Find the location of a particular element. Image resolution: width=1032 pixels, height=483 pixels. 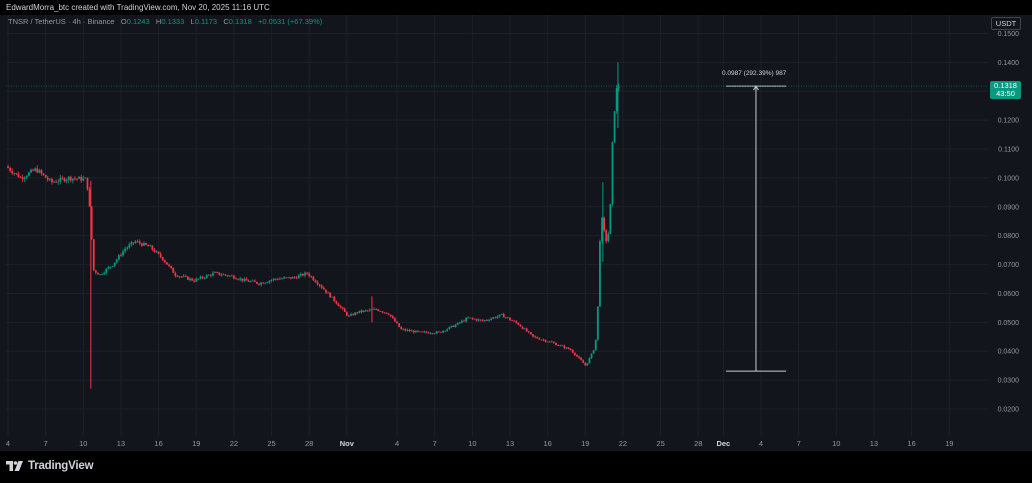

x-tick-label: 16 is located at coordinates (547, 443).